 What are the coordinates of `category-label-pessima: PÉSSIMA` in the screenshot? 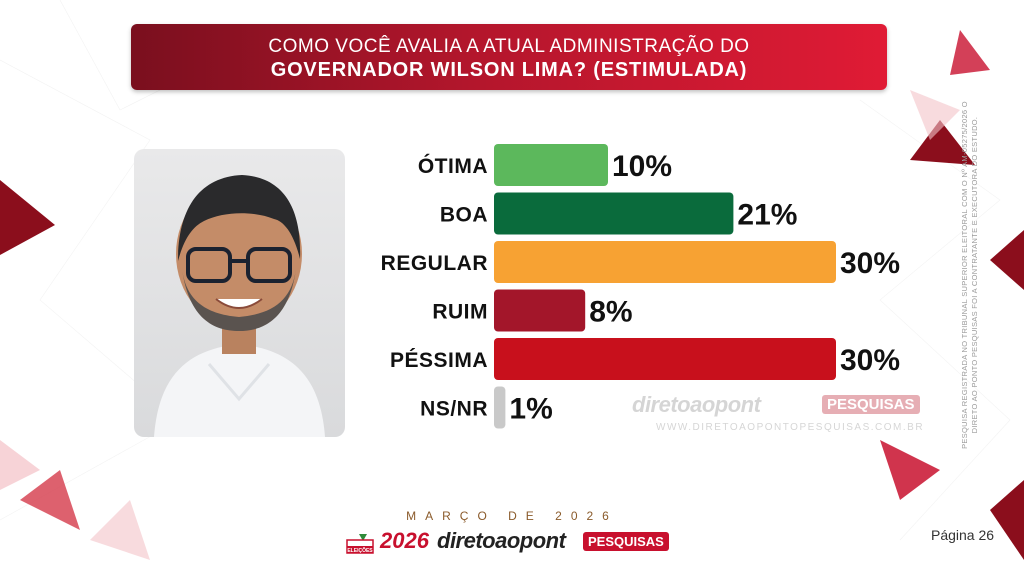 It's located at (439, 360).